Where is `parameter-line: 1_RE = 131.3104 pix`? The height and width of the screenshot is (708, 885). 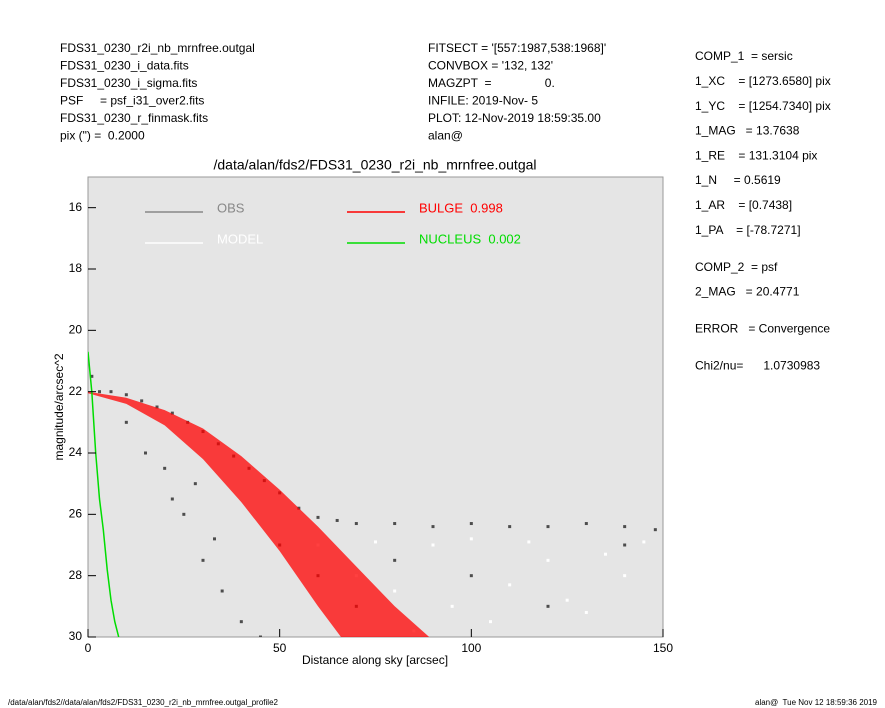
parameter-line: 1_RE = 131.3104 pix is located at coordinates (756, 155).